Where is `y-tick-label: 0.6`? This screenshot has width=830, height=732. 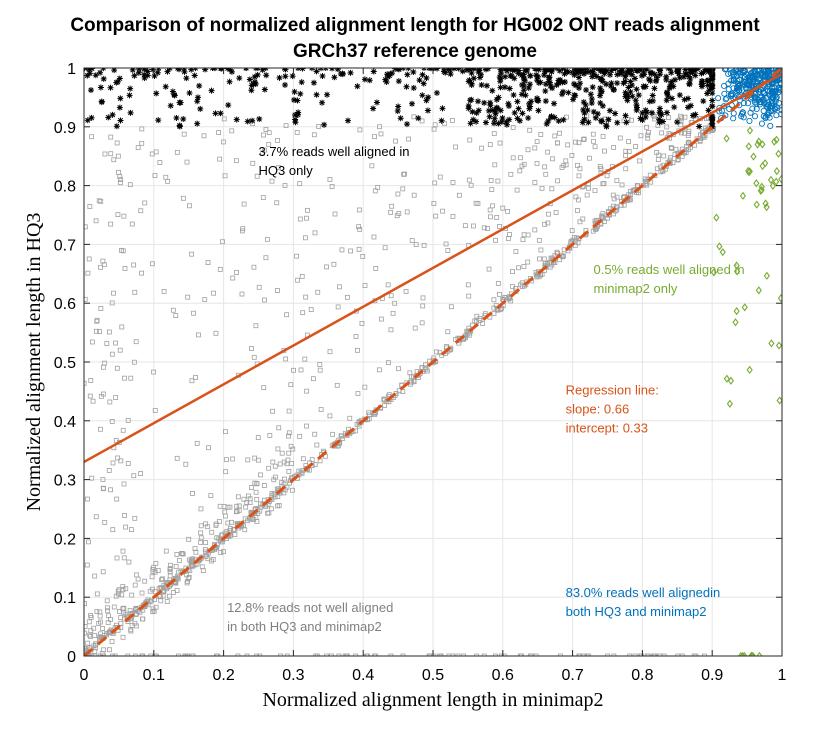 y-tick-label: 0.6 is located at coordinates (65, 304).